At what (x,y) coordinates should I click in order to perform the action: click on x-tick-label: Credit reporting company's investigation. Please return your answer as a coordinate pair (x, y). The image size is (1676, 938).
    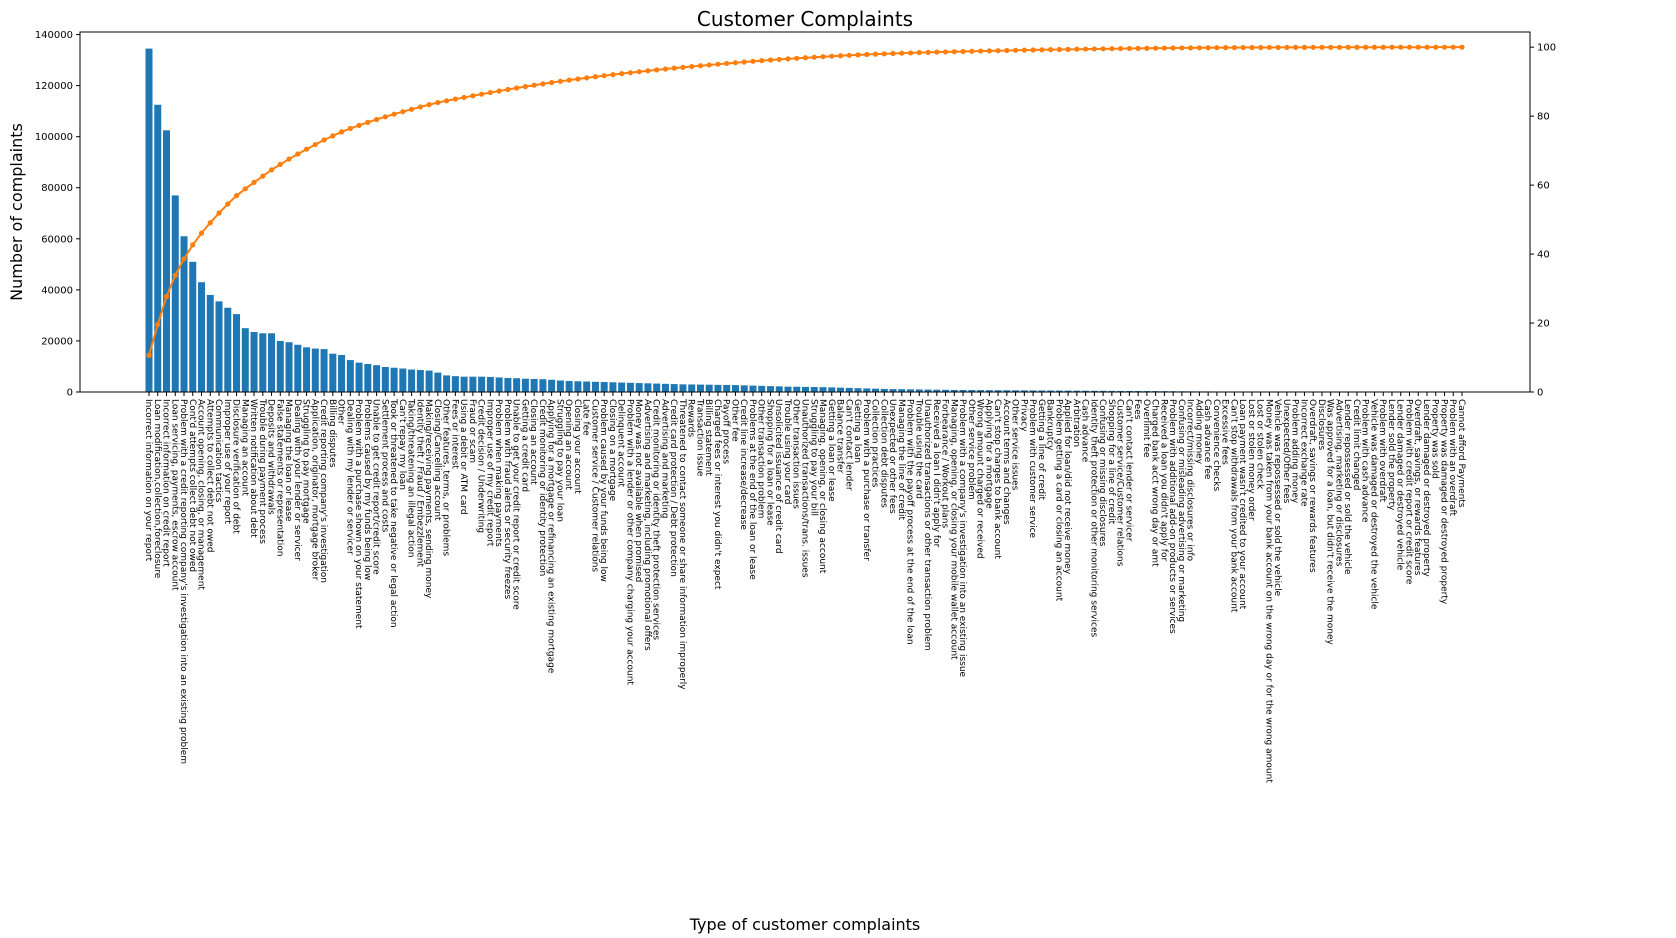
    Looking at the image, I should click on (323, 491).